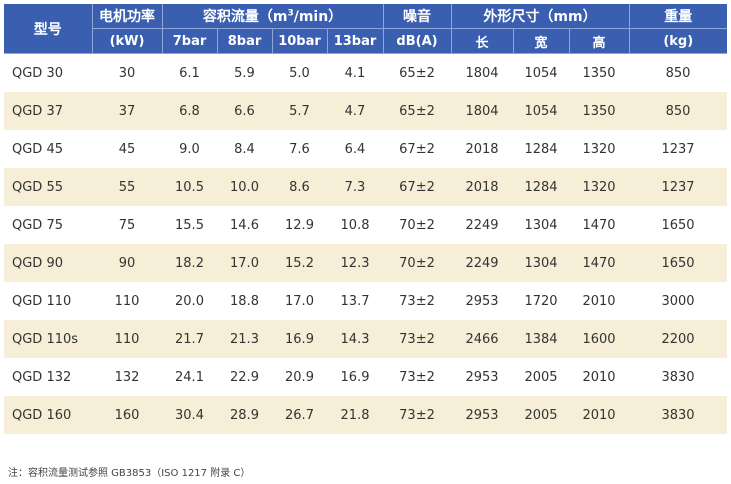  What do you see at coordinates (678, 339) in the screenshot?
I see `cell-weight: 2200` at bounding box center [678, 339].